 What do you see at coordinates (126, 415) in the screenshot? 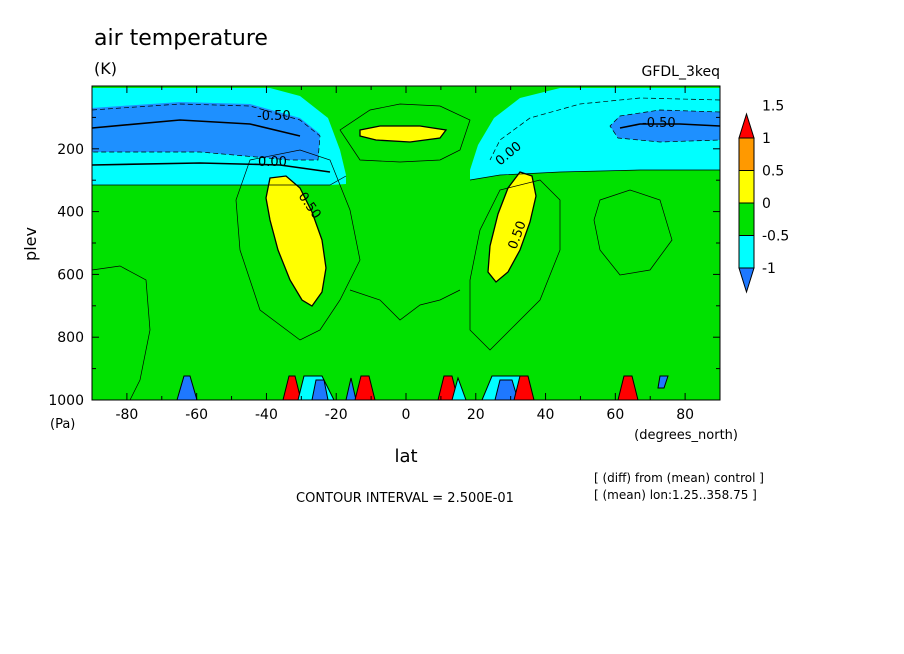
I see `x-tick-label: -80` at bounding box center [126, 415].